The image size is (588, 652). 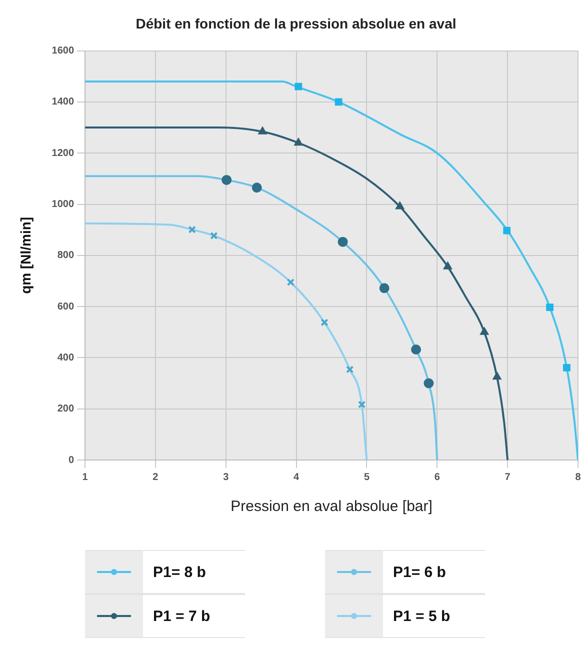 What do you see at coordinates (71, 460) in the screenshot?
I see `y-tick-label: 0` at bounding box center [71, 460].